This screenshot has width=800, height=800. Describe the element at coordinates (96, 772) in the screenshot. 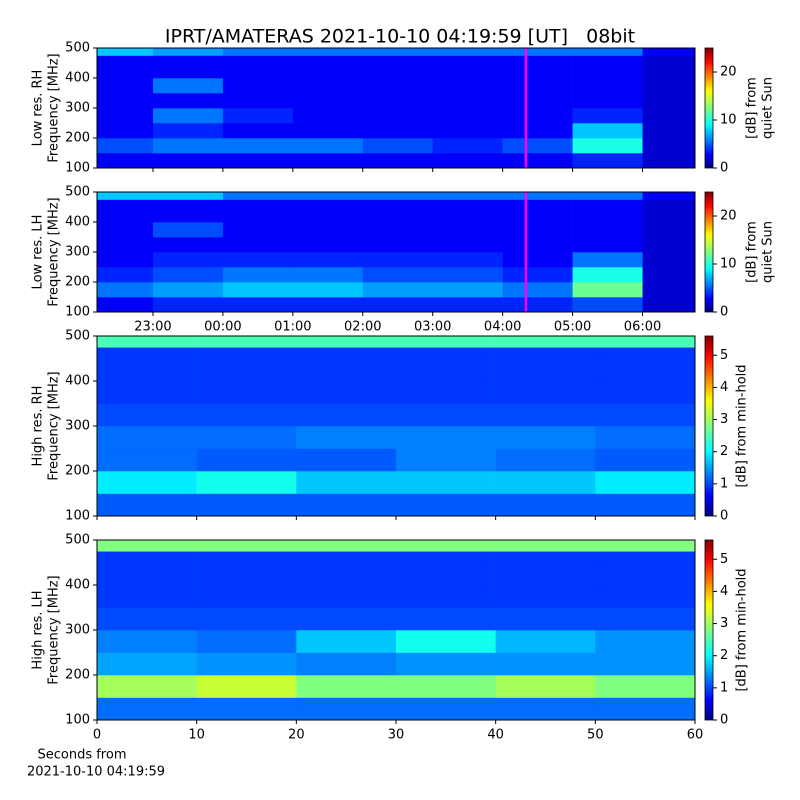

I see `x-axis-label: 2021-10-10 04:19:59` at that location.